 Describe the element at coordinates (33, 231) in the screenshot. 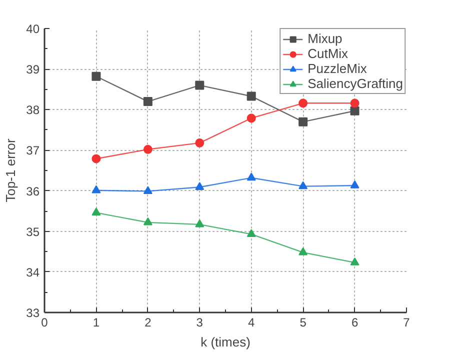

I see `y-tick-label: 35` at that location.